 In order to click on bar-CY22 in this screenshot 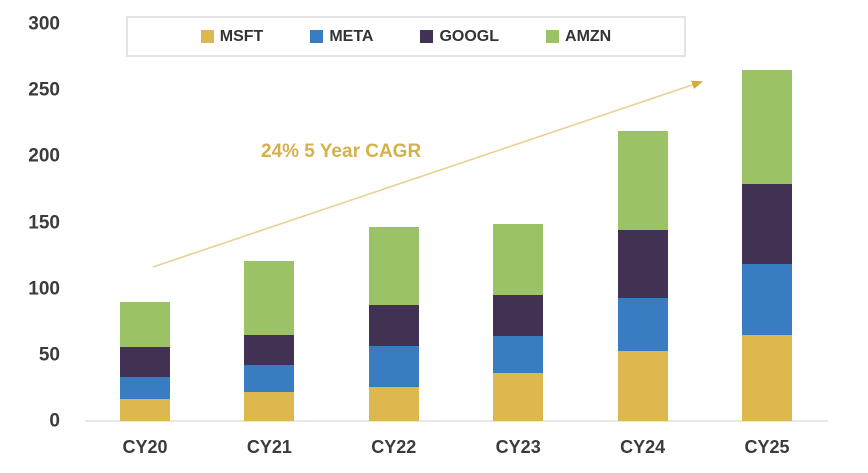, I will do `click(393, 323)`.